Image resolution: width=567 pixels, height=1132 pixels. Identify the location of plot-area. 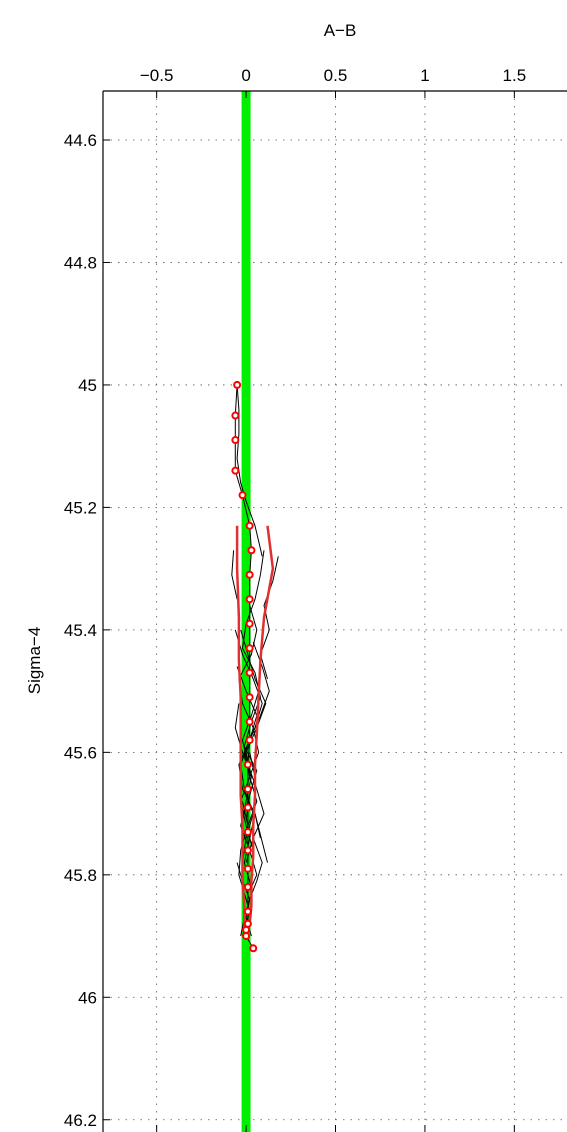
(255, 611).